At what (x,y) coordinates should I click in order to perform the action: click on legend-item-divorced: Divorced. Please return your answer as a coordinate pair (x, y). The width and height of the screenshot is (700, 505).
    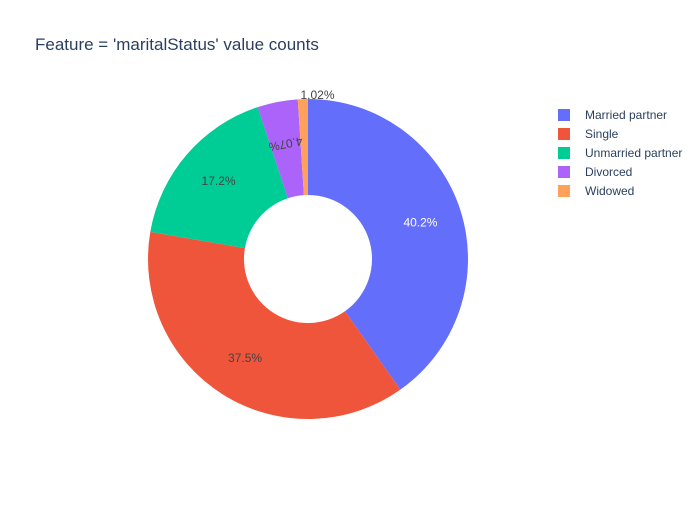
    Looking at the image, I should click on (595, 172).